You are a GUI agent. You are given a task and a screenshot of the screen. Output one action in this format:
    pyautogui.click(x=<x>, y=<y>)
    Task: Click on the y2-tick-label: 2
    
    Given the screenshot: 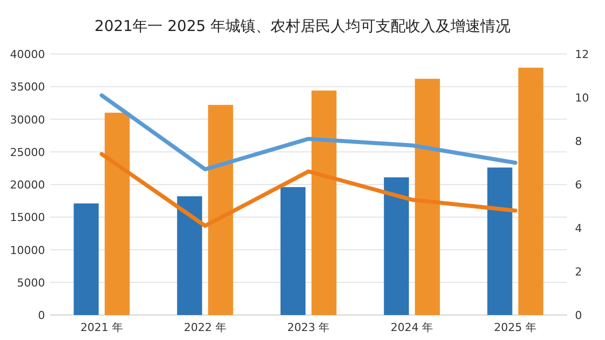 What is the action you would take?
    pyautogui.click(x=578, y=272)
    